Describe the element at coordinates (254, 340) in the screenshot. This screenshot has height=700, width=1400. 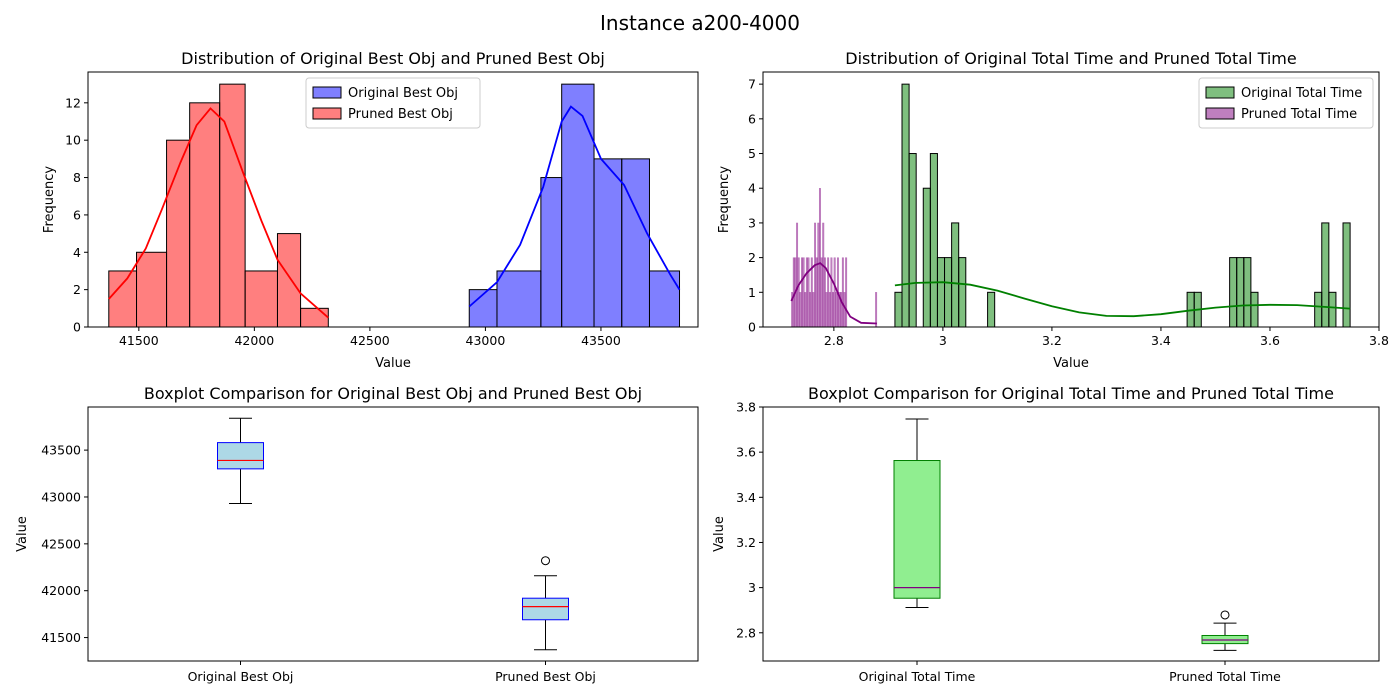
I see `x-tick-label: 42000` at that location.